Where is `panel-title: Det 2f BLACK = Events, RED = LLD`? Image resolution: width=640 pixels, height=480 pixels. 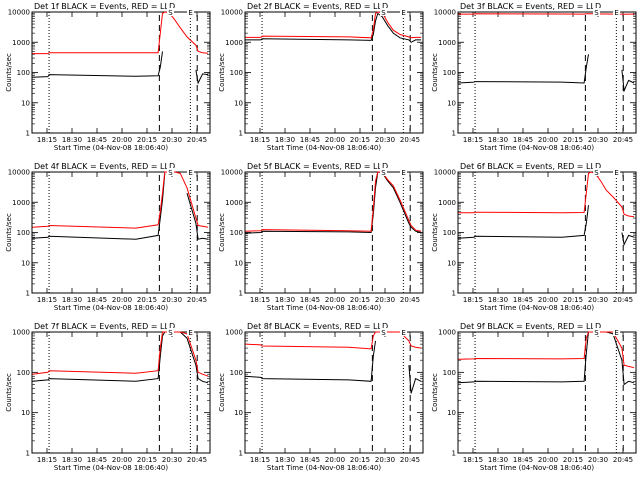
panel-title: Det 2f BLACK = Events, RED = LLD is located at coordinates (317, 6).